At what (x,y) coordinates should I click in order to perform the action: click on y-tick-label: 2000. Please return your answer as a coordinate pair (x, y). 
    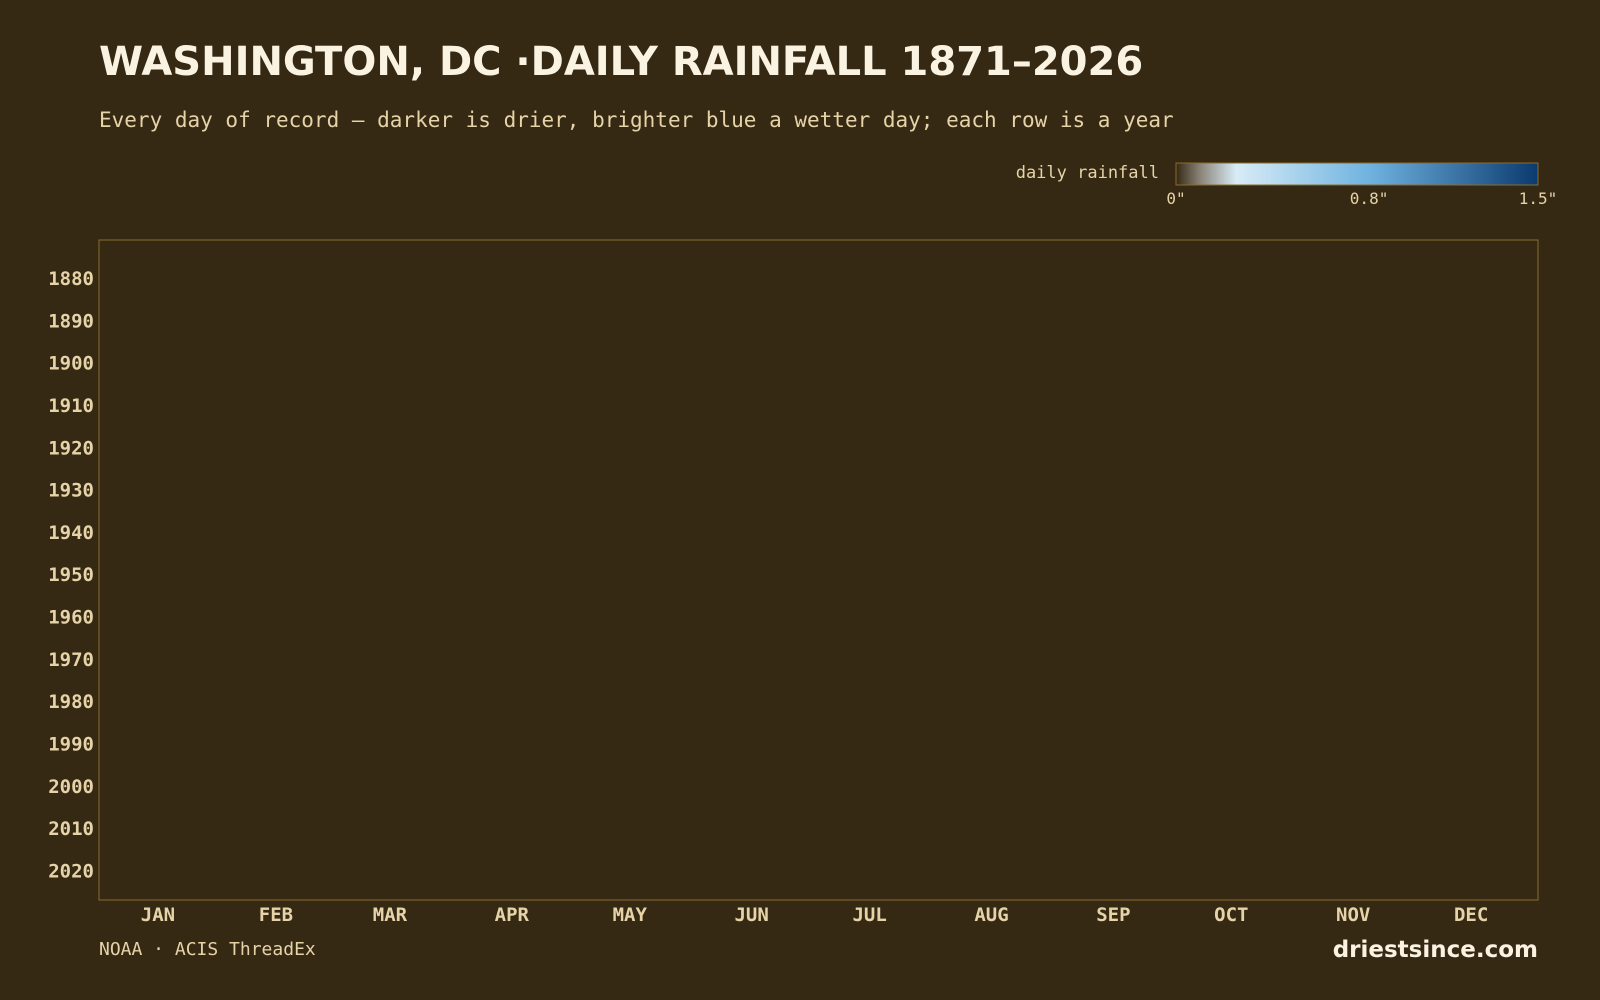
    Looking at the image, I should click on (71, 787).